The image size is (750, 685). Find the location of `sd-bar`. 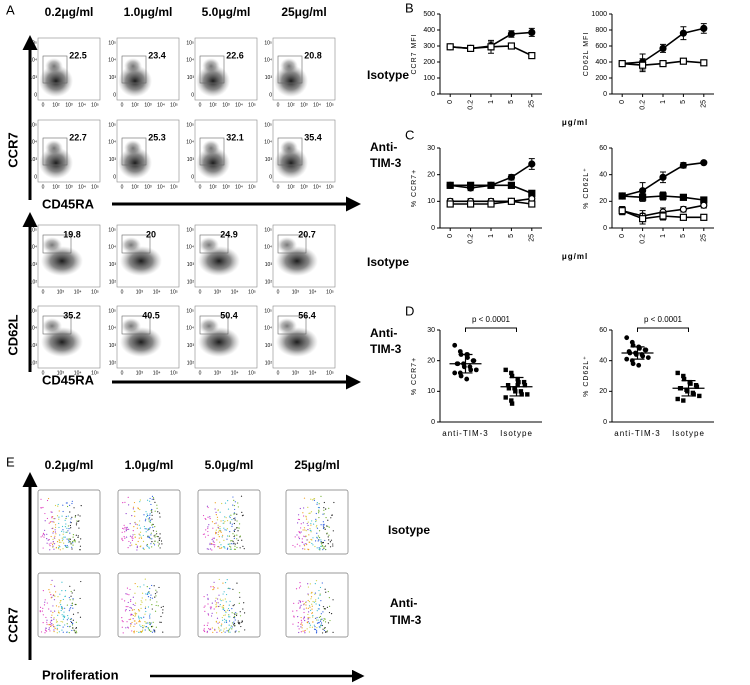

sd-bar is located at coordinates (465, 363).